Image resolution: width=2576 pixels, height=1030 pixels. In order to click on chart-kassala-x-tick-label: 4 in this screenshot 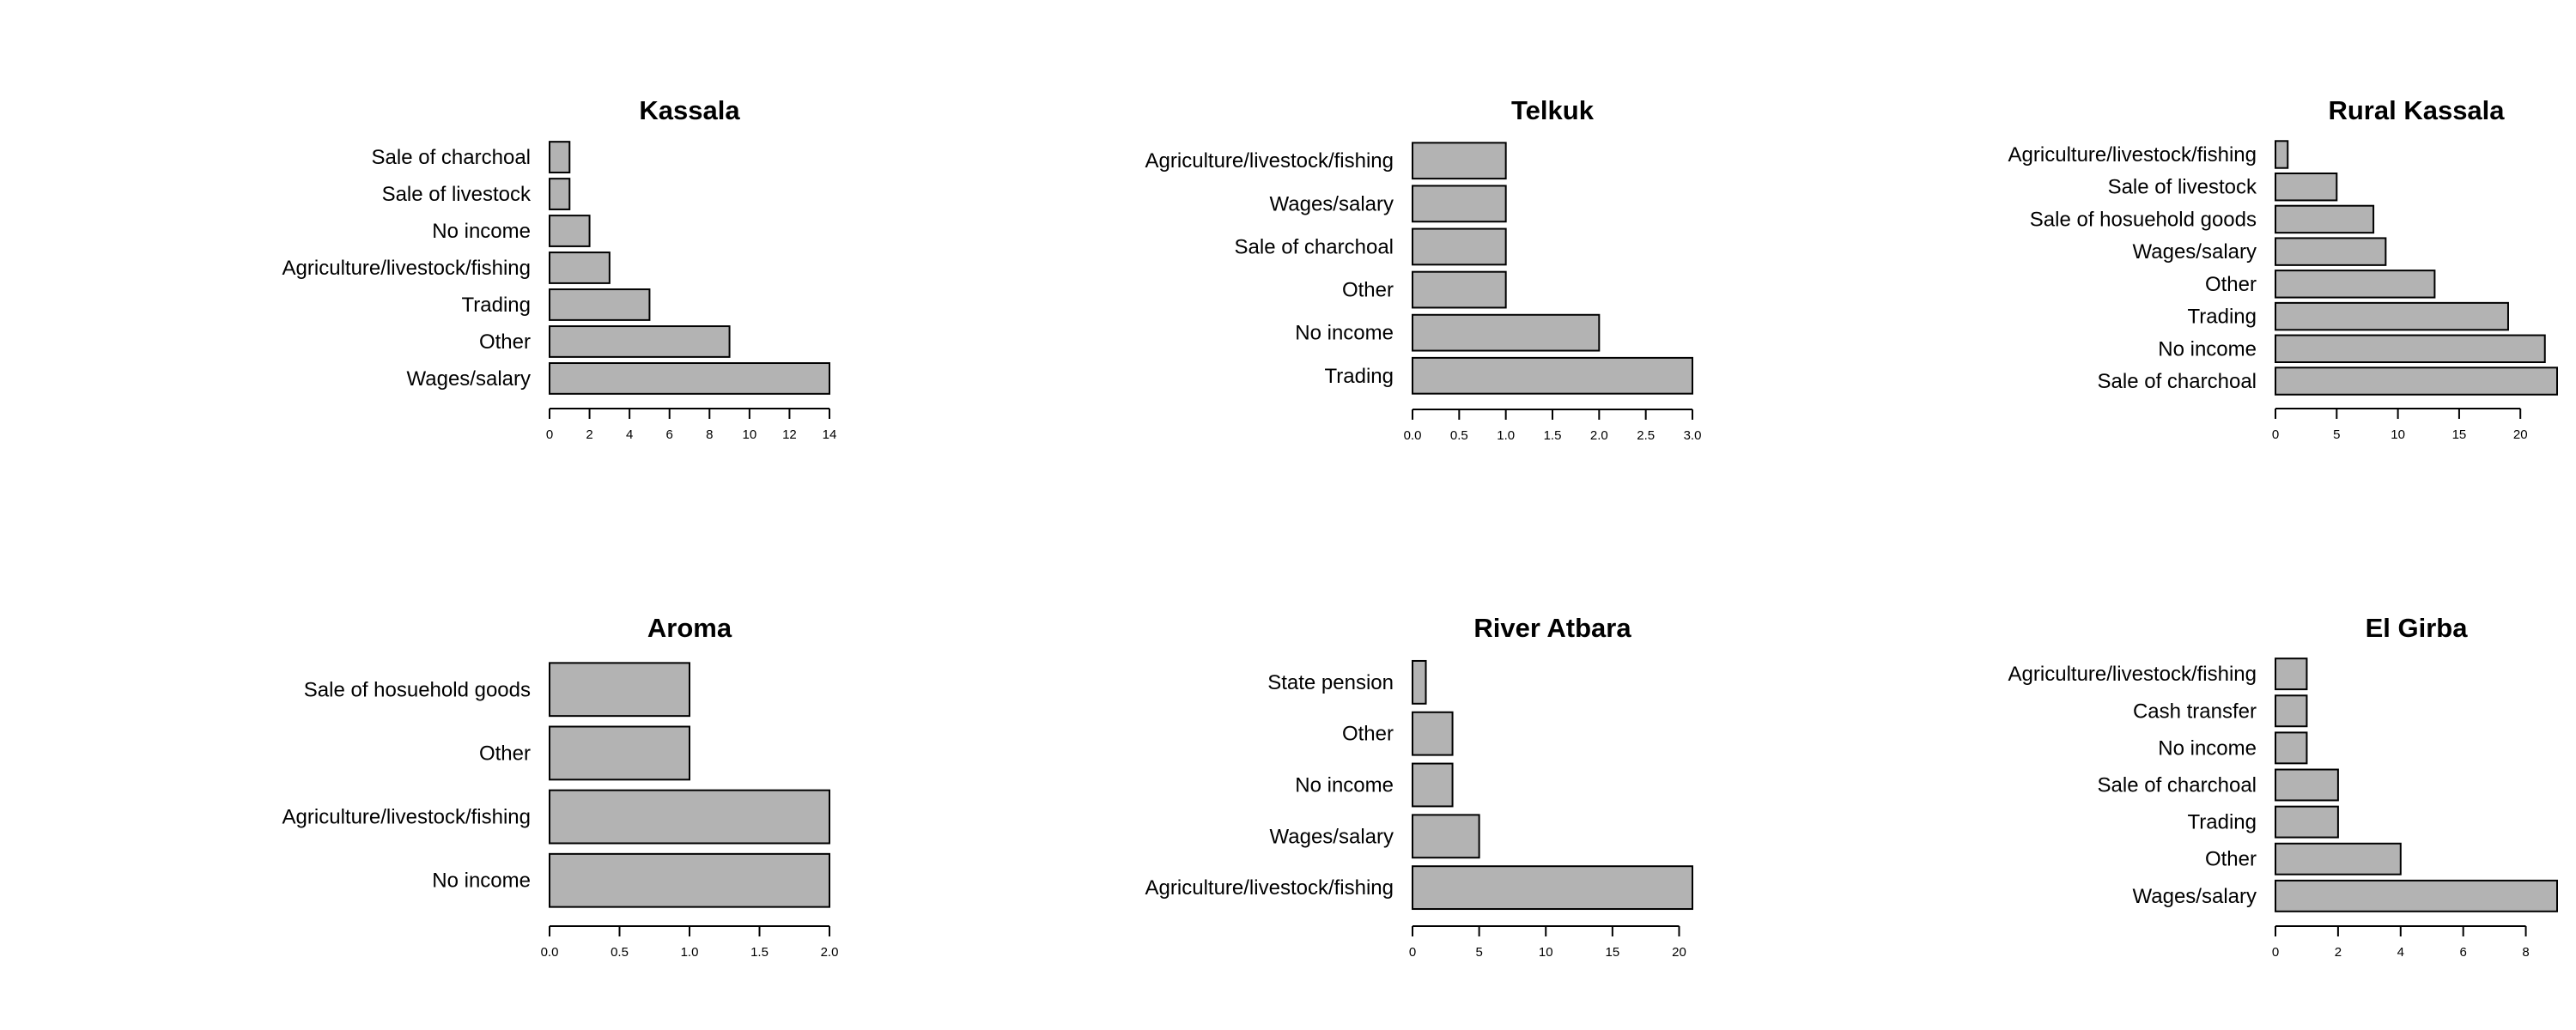, I will do `click(629, 434)`.